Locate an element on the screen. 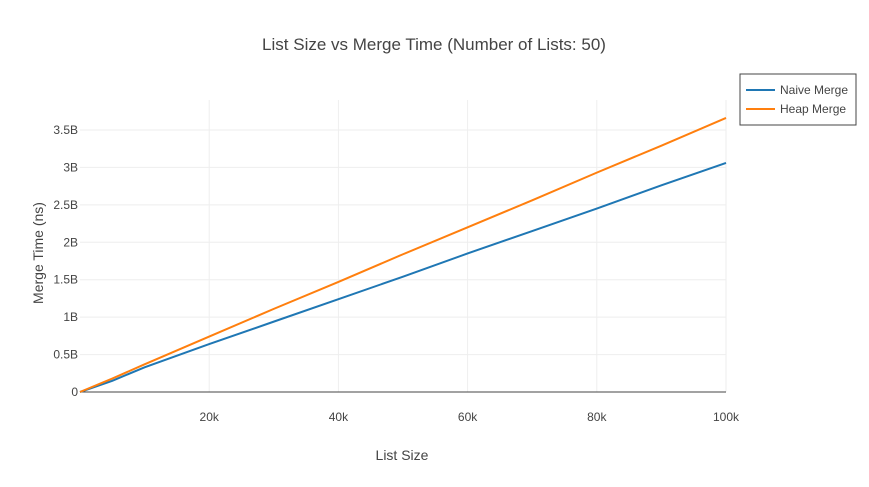 The image size is (869, 487). legend: Naive Merge Heap Merge is located at coordinates (798, 99).